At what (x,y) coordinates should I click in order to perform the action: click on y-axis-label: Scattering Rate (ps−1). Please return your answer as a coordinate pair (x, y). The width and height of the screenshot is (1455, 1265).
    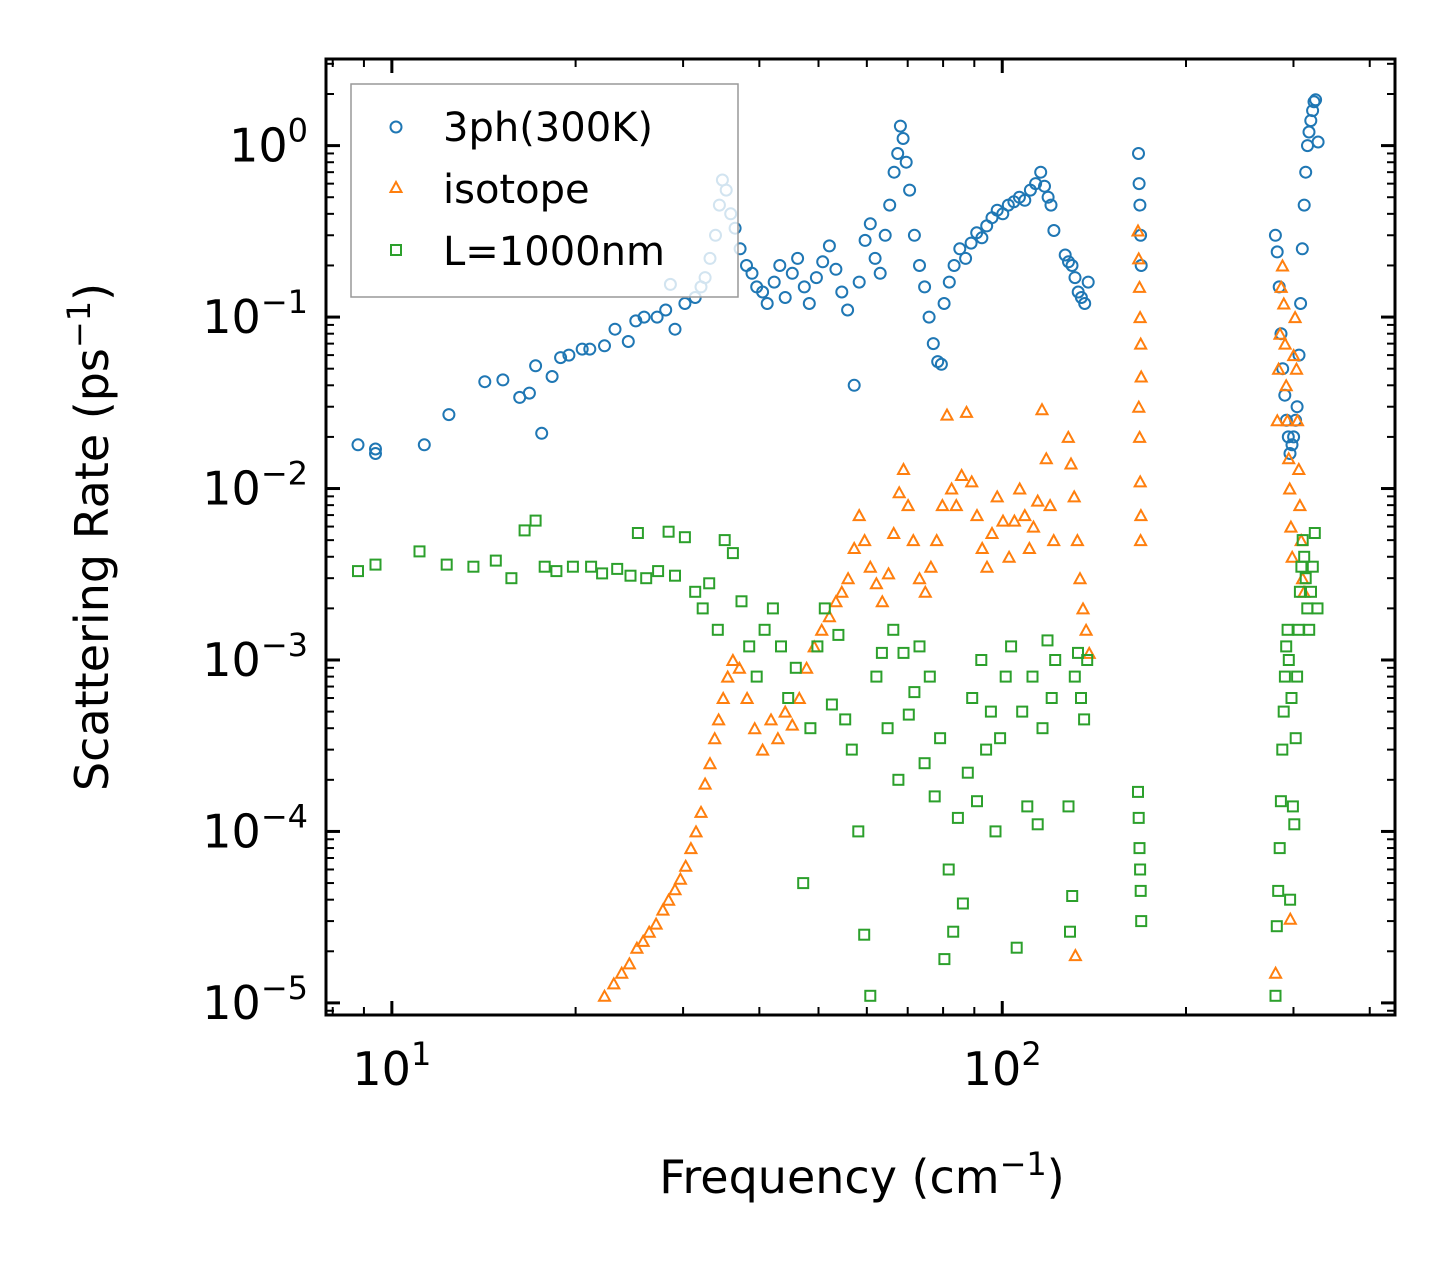
    Looking at the image, I should click on (89, 537).